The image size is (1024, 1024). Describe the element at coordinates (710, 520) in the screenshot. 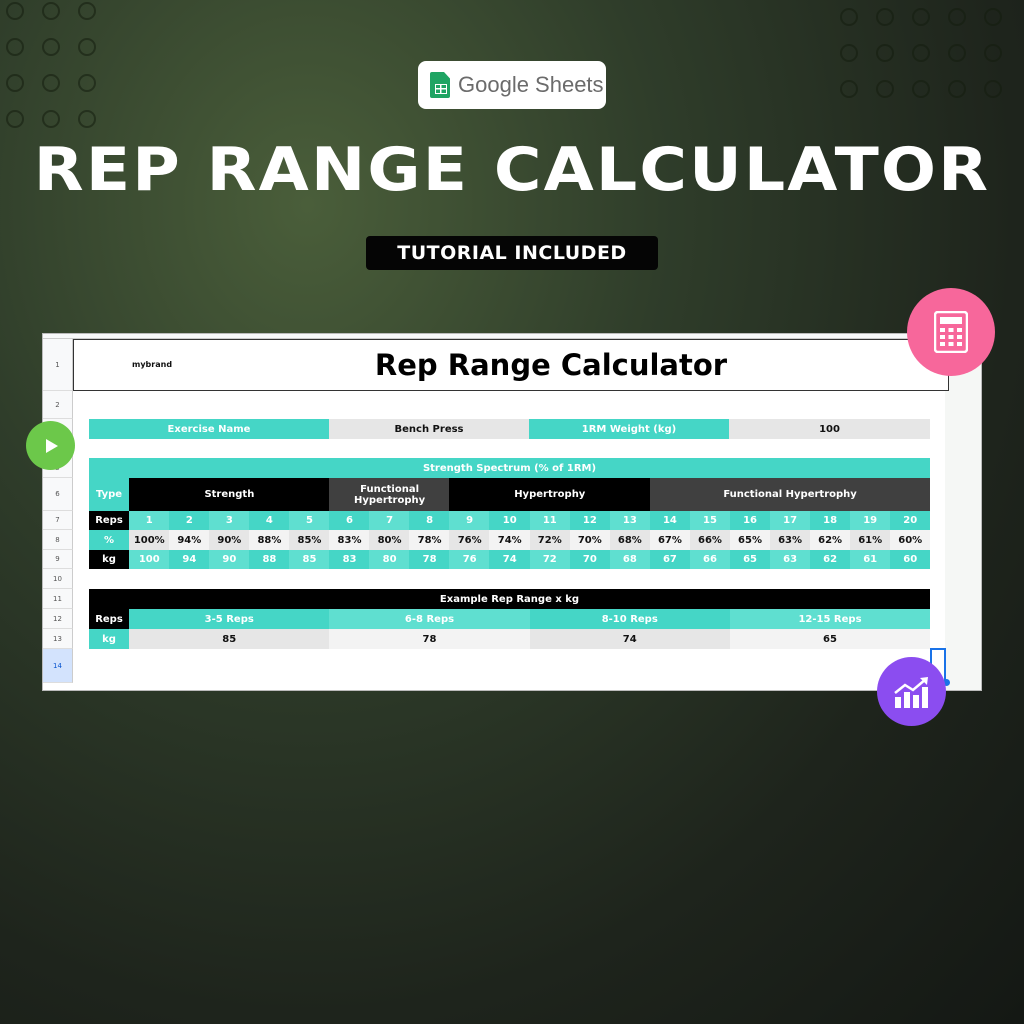

I see `reps-cell: 15` at that location.